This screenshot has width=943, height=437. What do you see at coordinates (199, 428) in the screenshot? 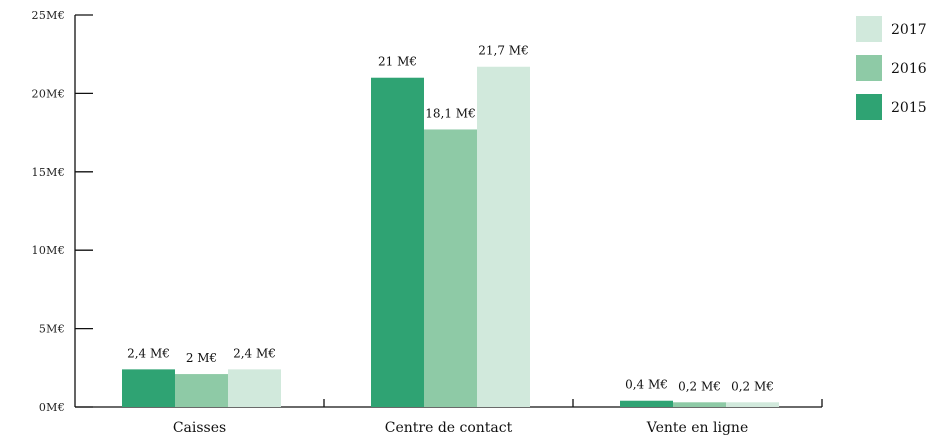
I see `category-label: Caisses` at bounding box center [199, 428].